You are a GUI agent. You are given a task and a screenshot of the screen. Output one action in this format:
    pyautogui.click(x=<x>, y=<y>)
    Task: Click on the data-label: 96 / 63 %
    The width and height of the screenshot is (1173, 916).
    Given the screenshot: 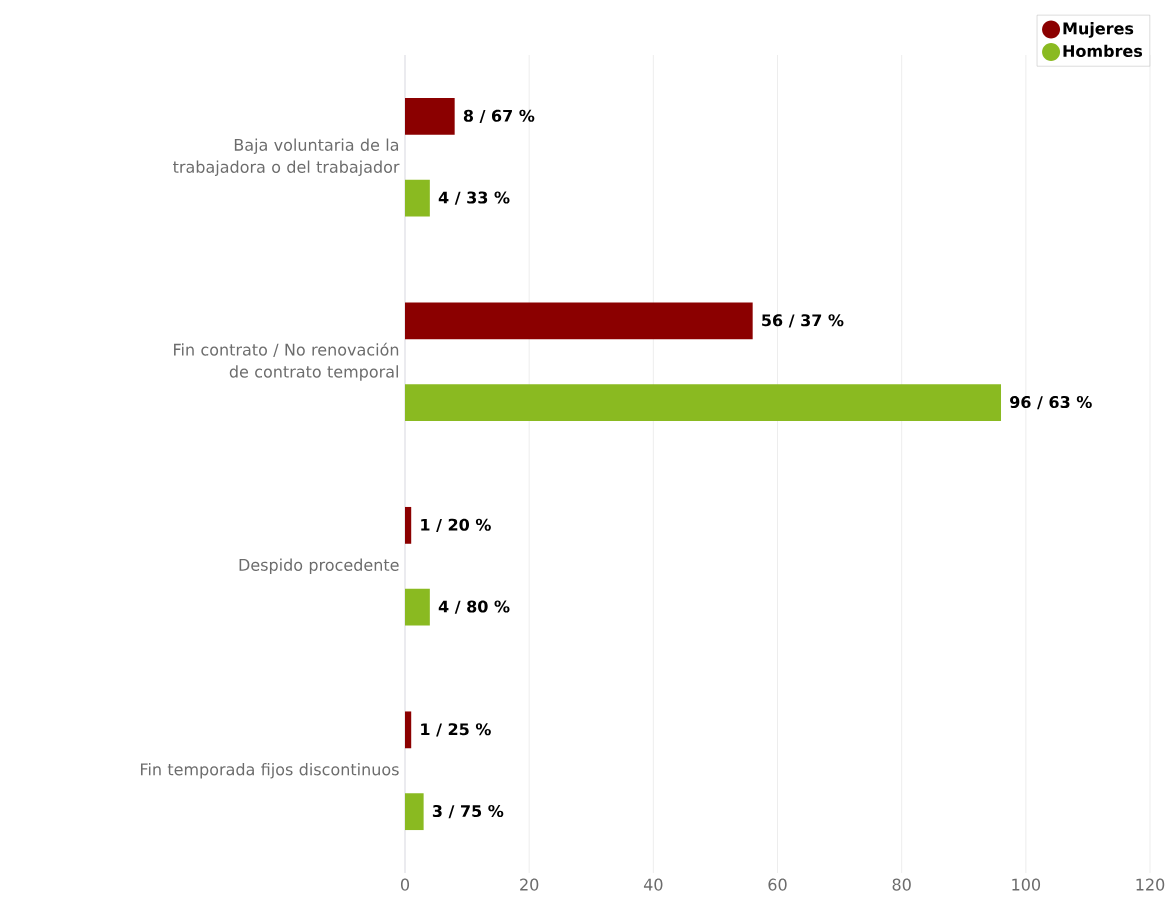 What is the action you would take?
    pyautogui.click(x=1051, y=402)
    